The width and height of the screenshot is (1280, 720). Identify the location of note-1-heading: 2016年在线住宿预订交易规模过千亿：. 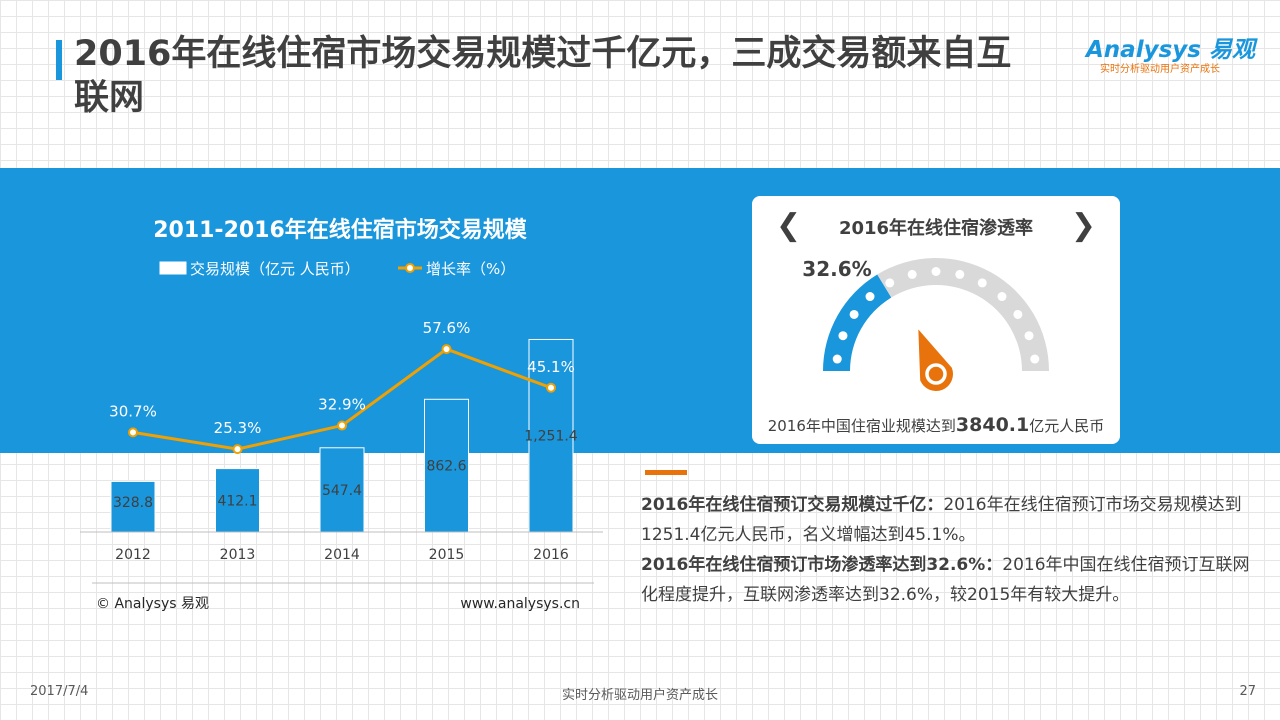
(792, 505).